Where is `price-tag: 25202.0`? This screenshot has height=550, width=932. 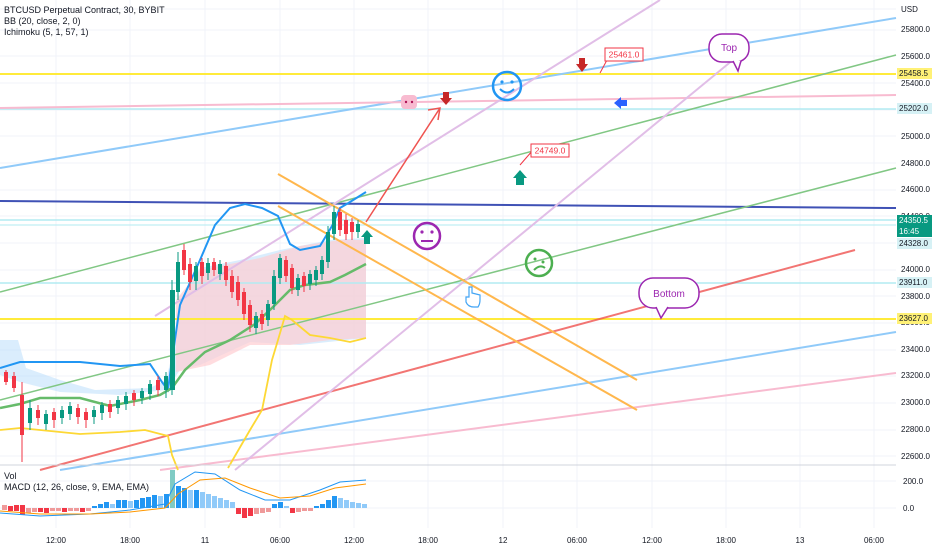
price-tag: 25202.0 is located at coordinates (914, 108).